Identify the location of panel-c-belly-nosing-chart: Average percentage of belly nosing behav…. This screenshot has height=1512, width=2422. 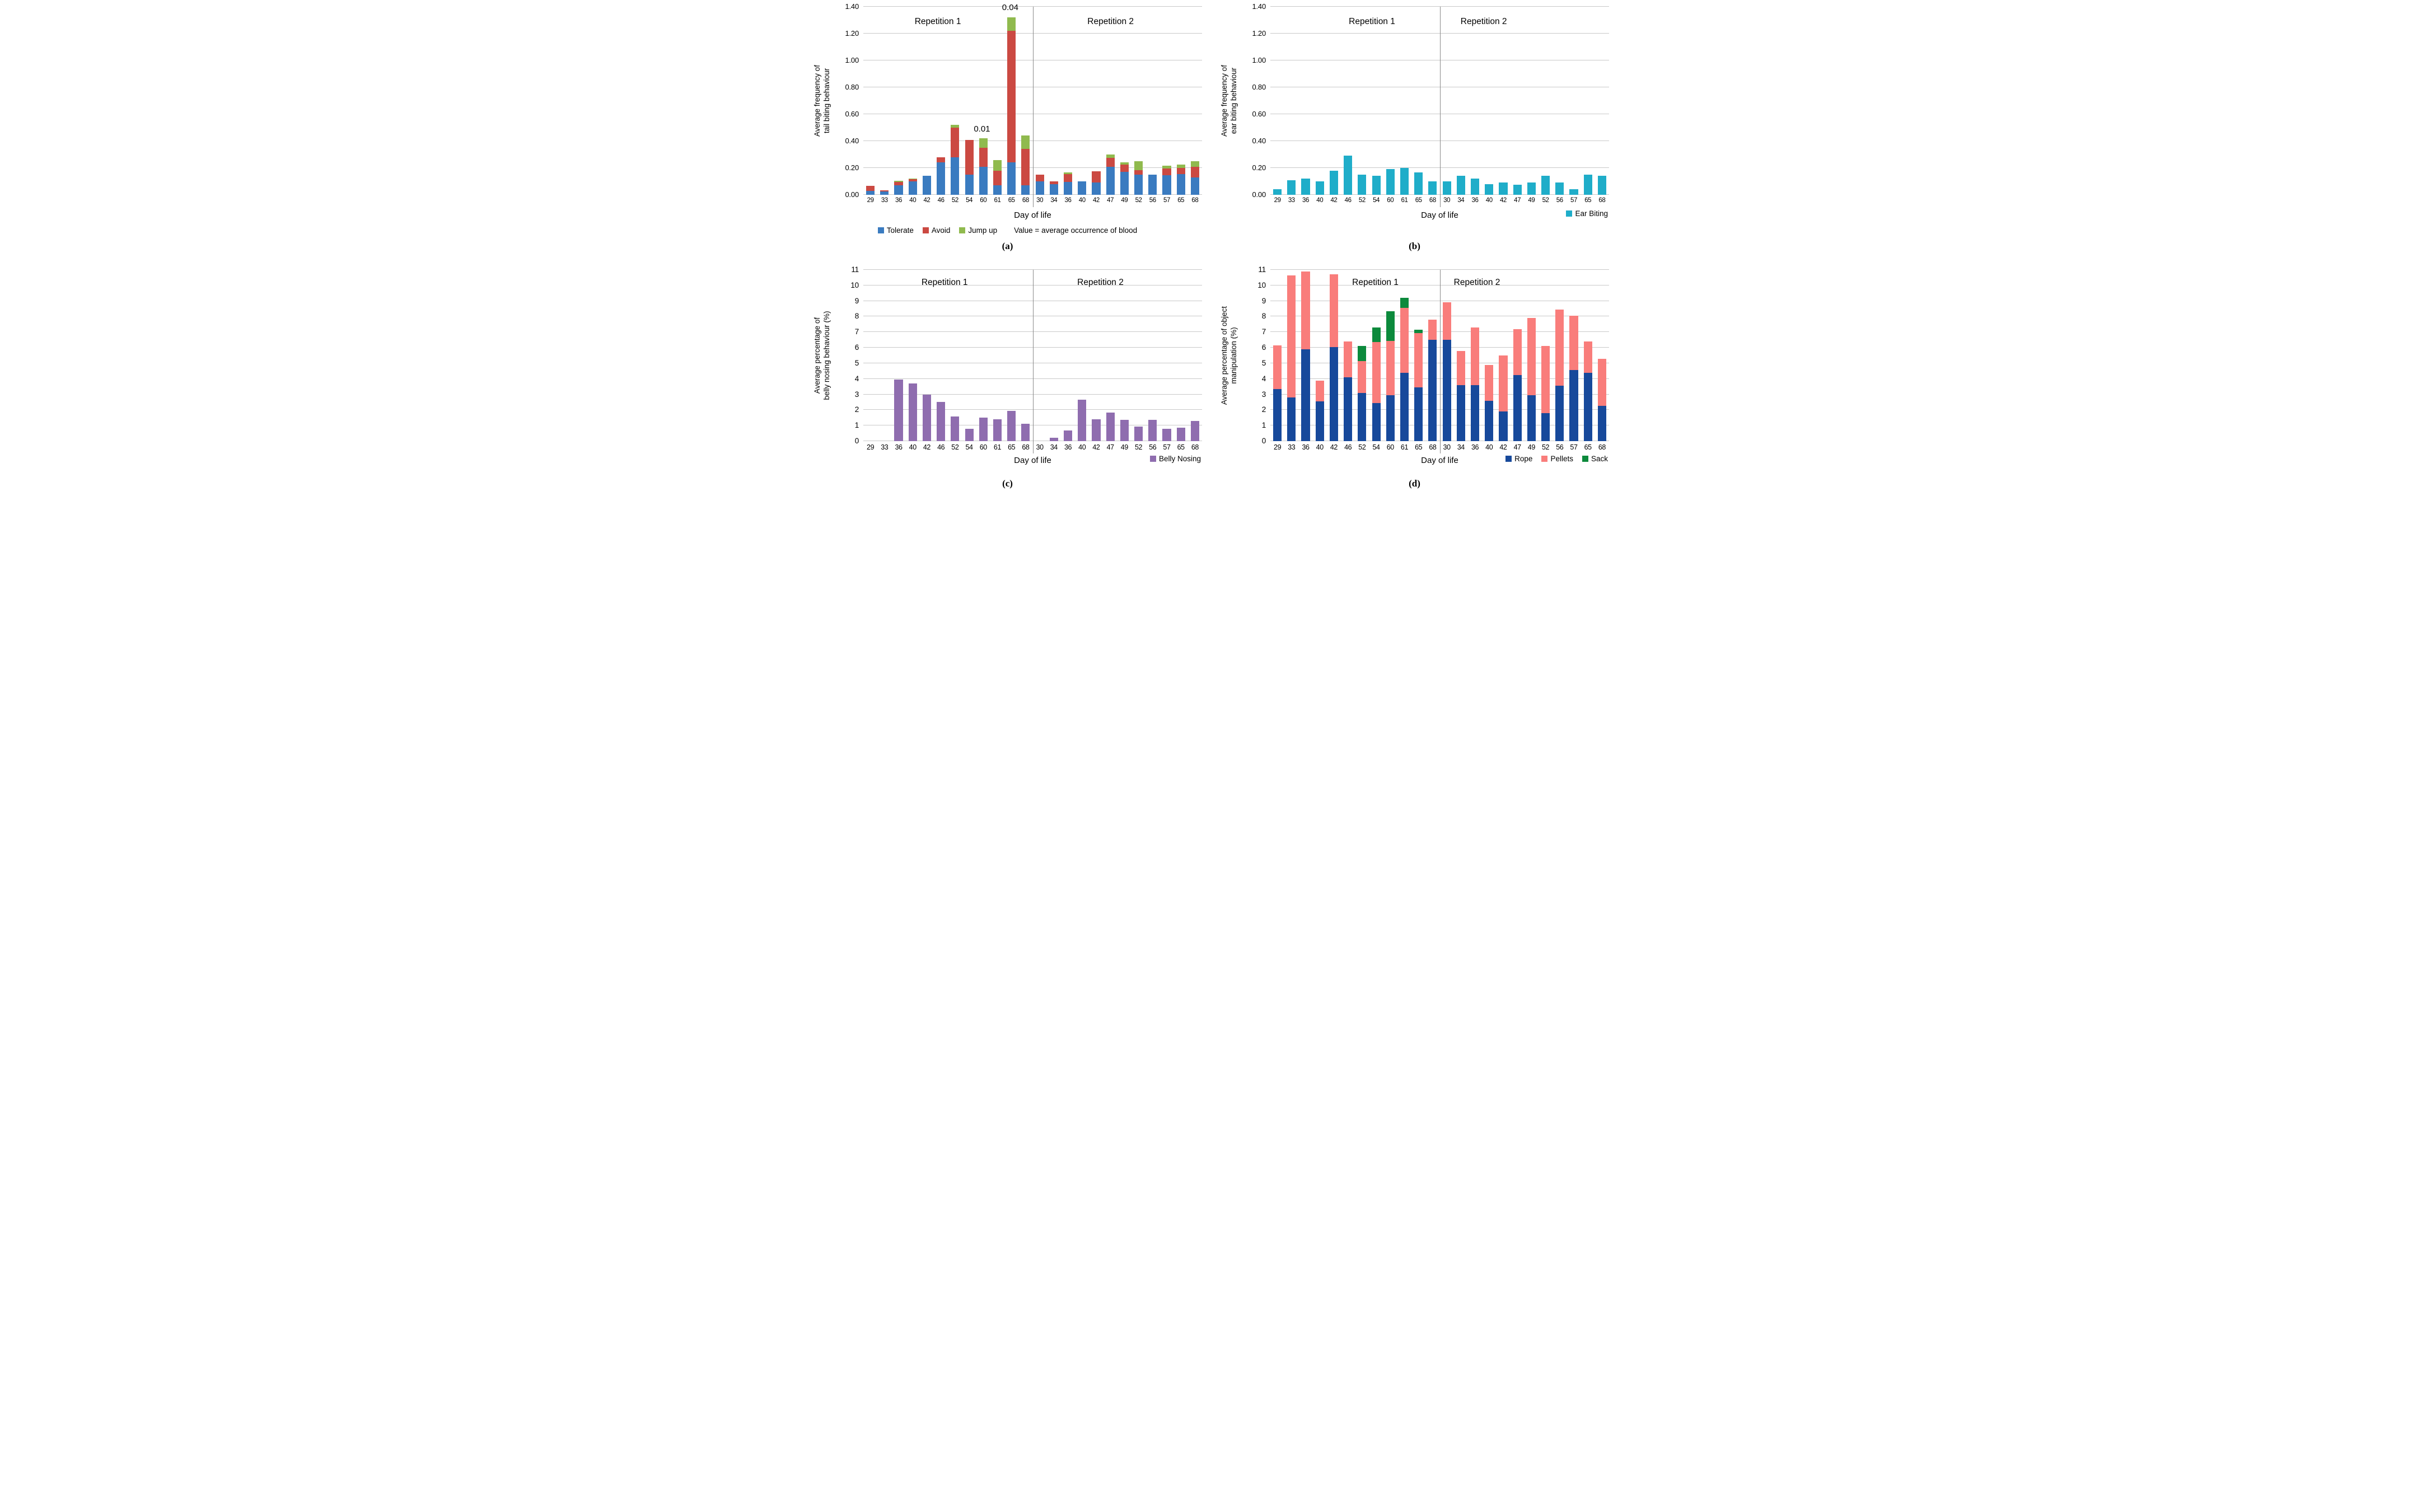
(1007, 383).